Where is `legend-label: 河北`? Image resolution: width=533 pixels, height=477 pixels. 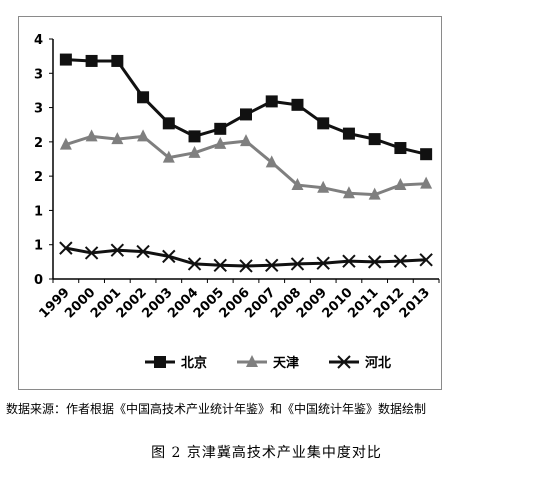 legend-label: 河北 is located at coordinates (378, 363).